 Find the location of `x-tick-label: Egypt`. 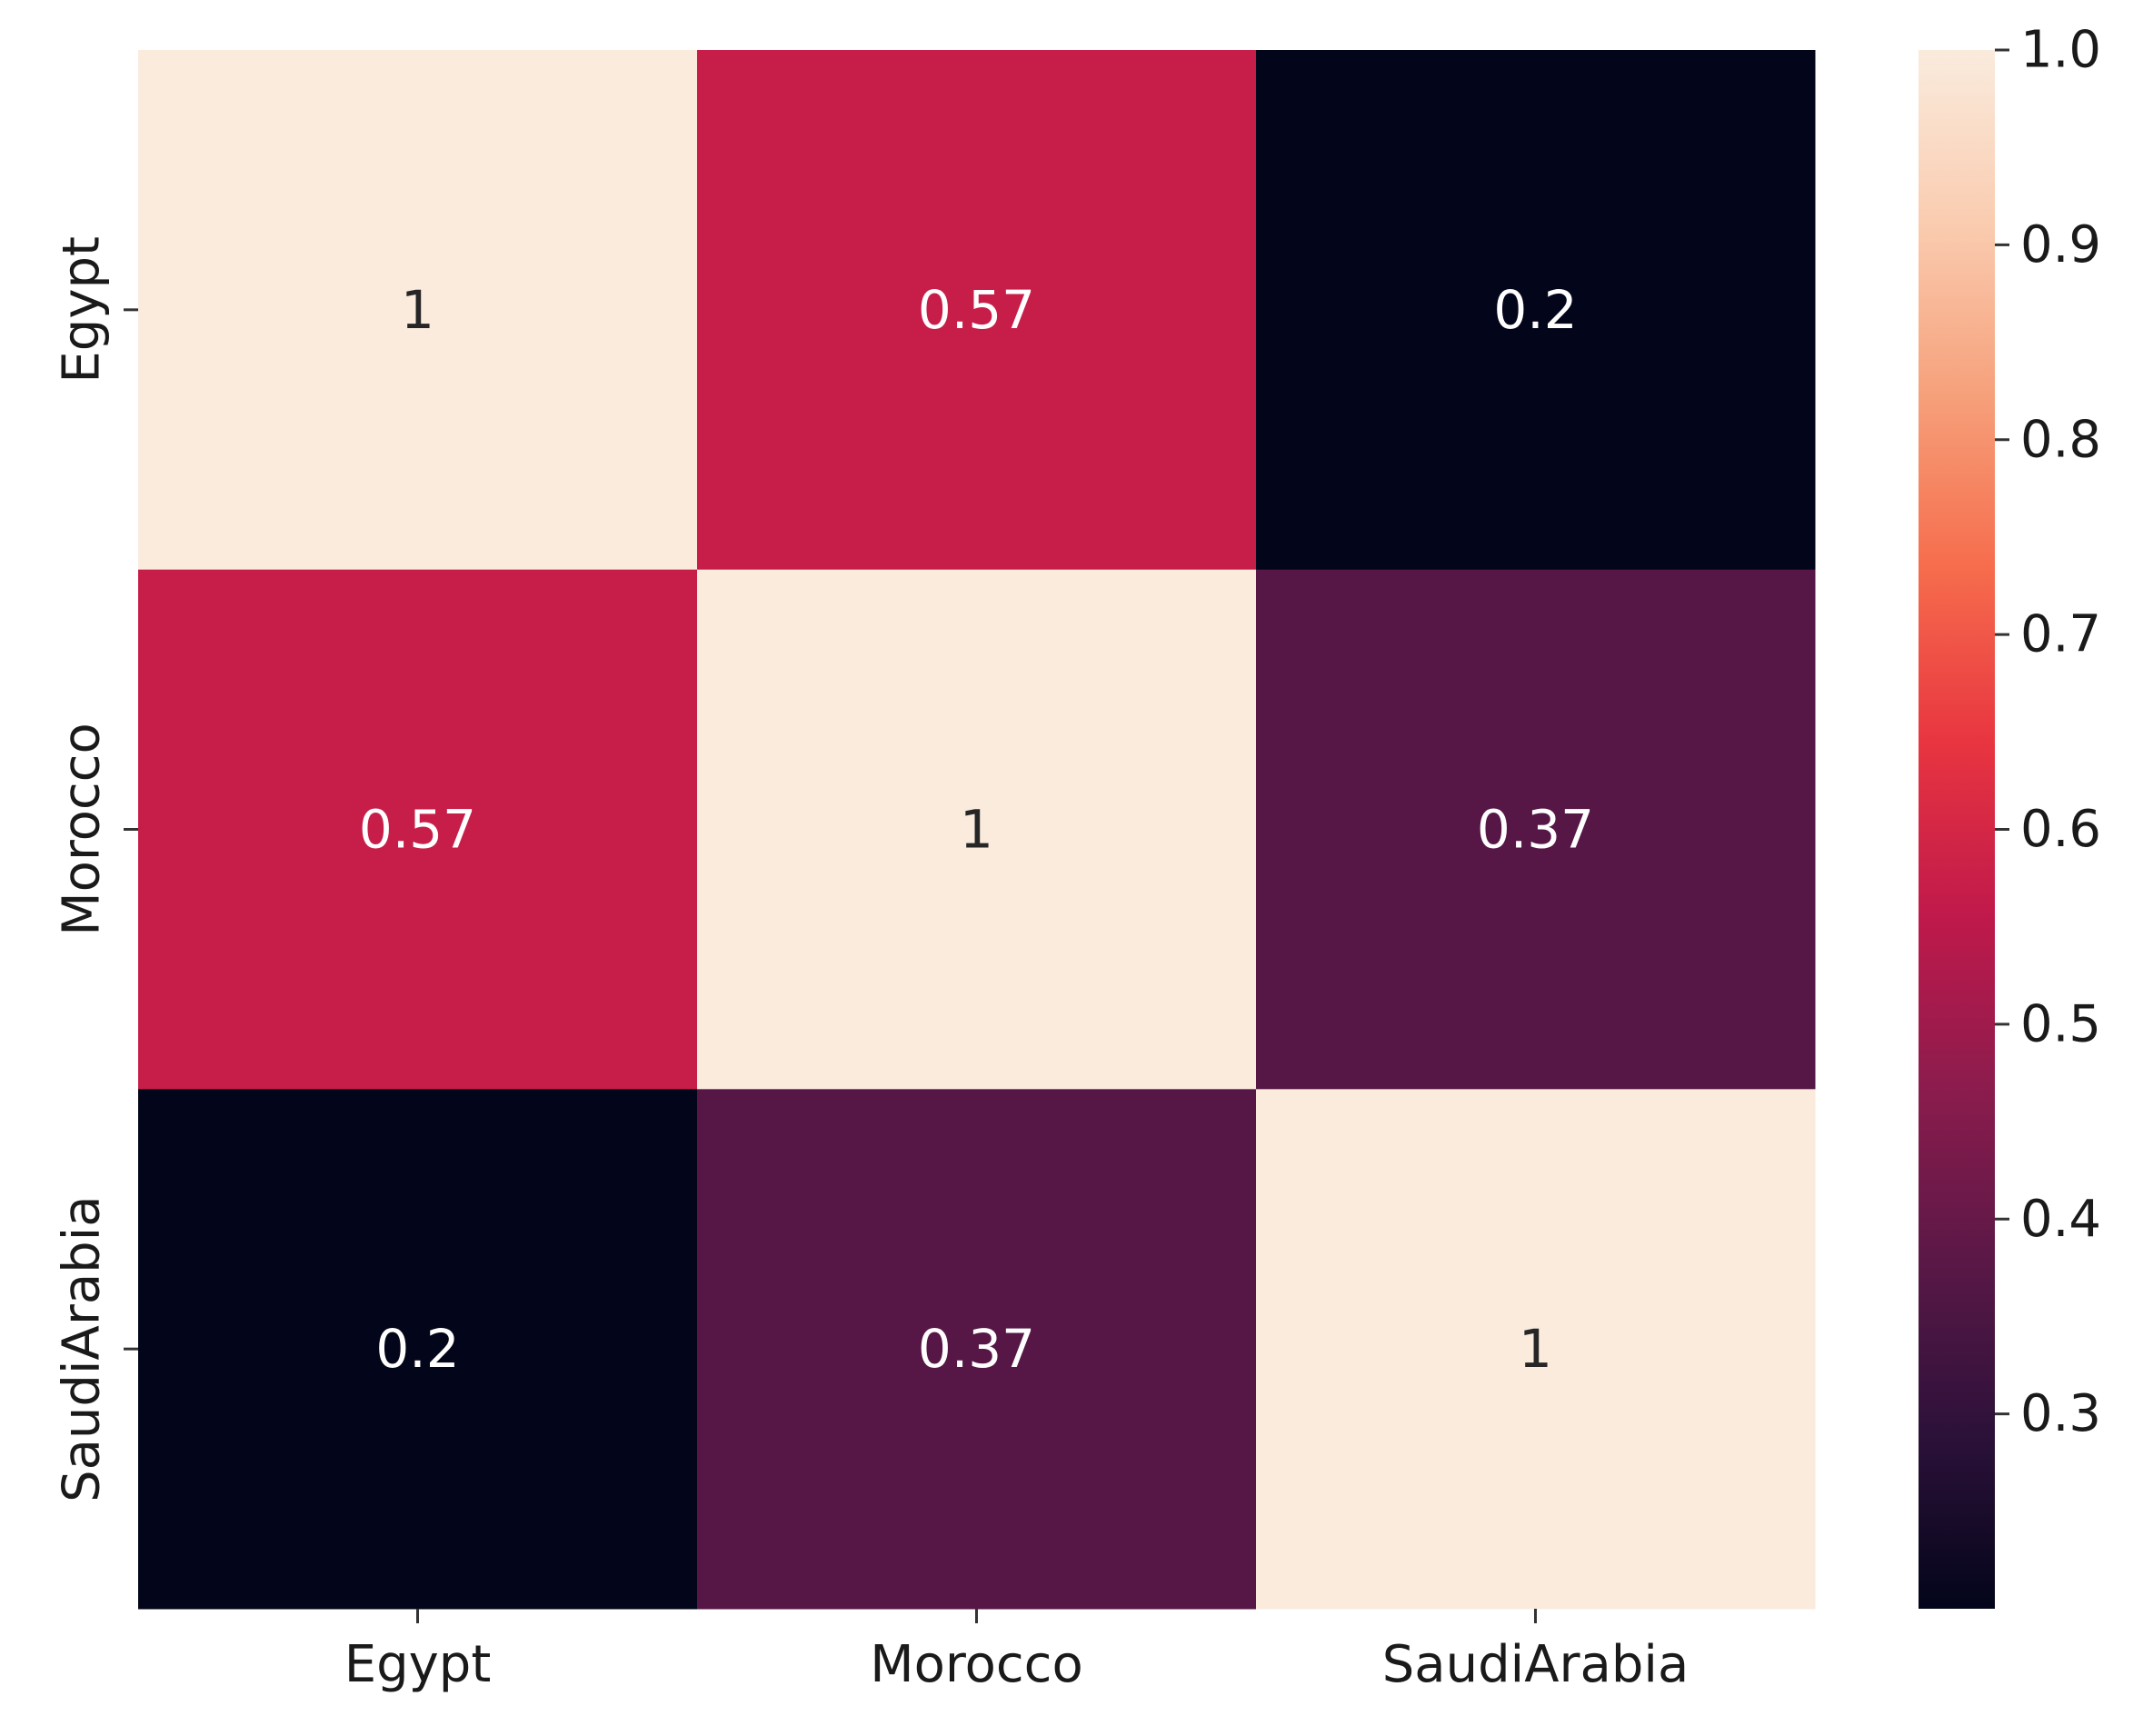

x-tick-label: Egypt is located at coordinates (418, 1664).